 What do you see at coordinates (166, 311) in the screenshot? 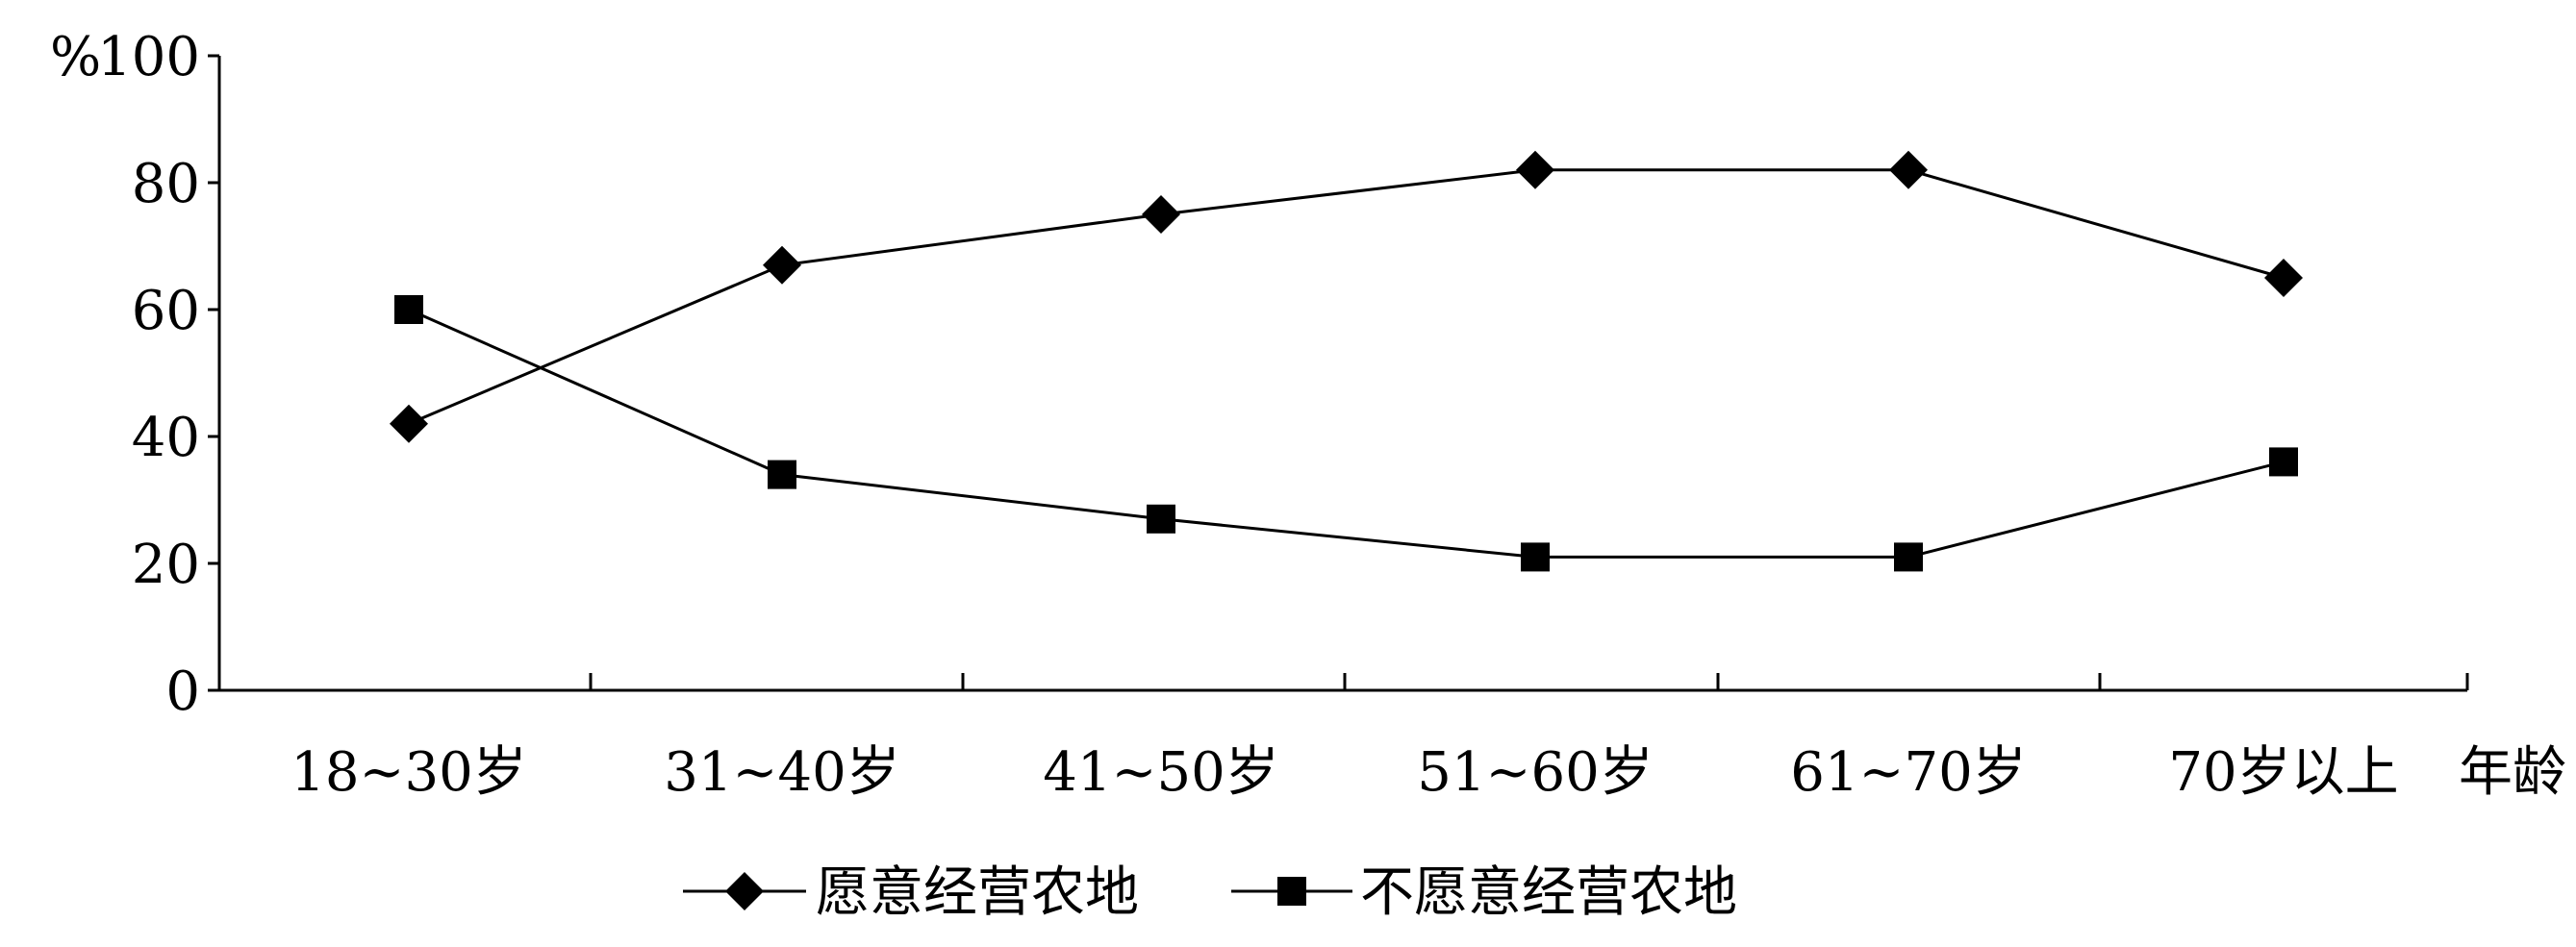
I see `y-tick-label: 60` at bounding box center [166, 311].